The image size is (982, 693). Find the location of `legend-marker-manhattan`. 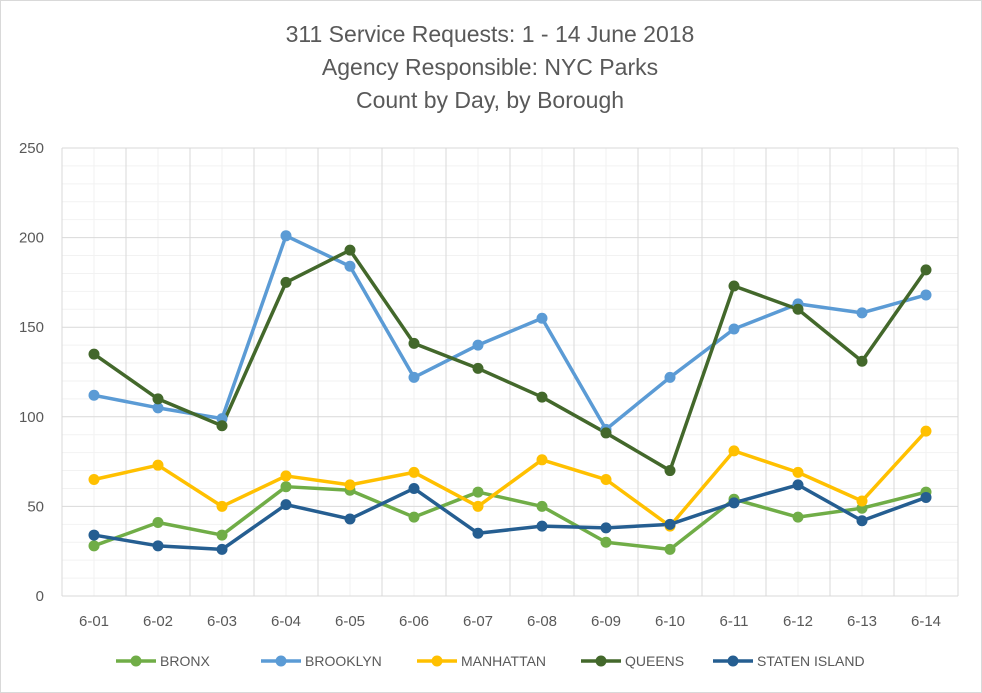

legend-marker-manhattan is located at coordinates (437, 661).